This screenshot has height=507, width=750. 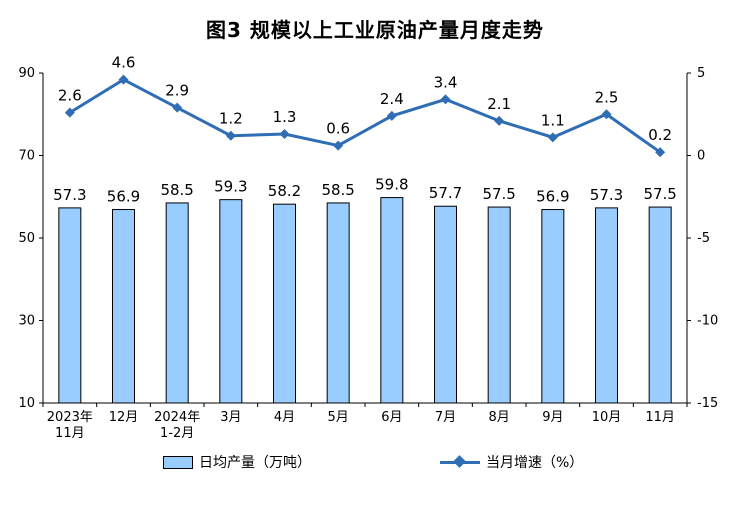 I want to click on bar-value-label: 59.8, so click(x=391, y=185).